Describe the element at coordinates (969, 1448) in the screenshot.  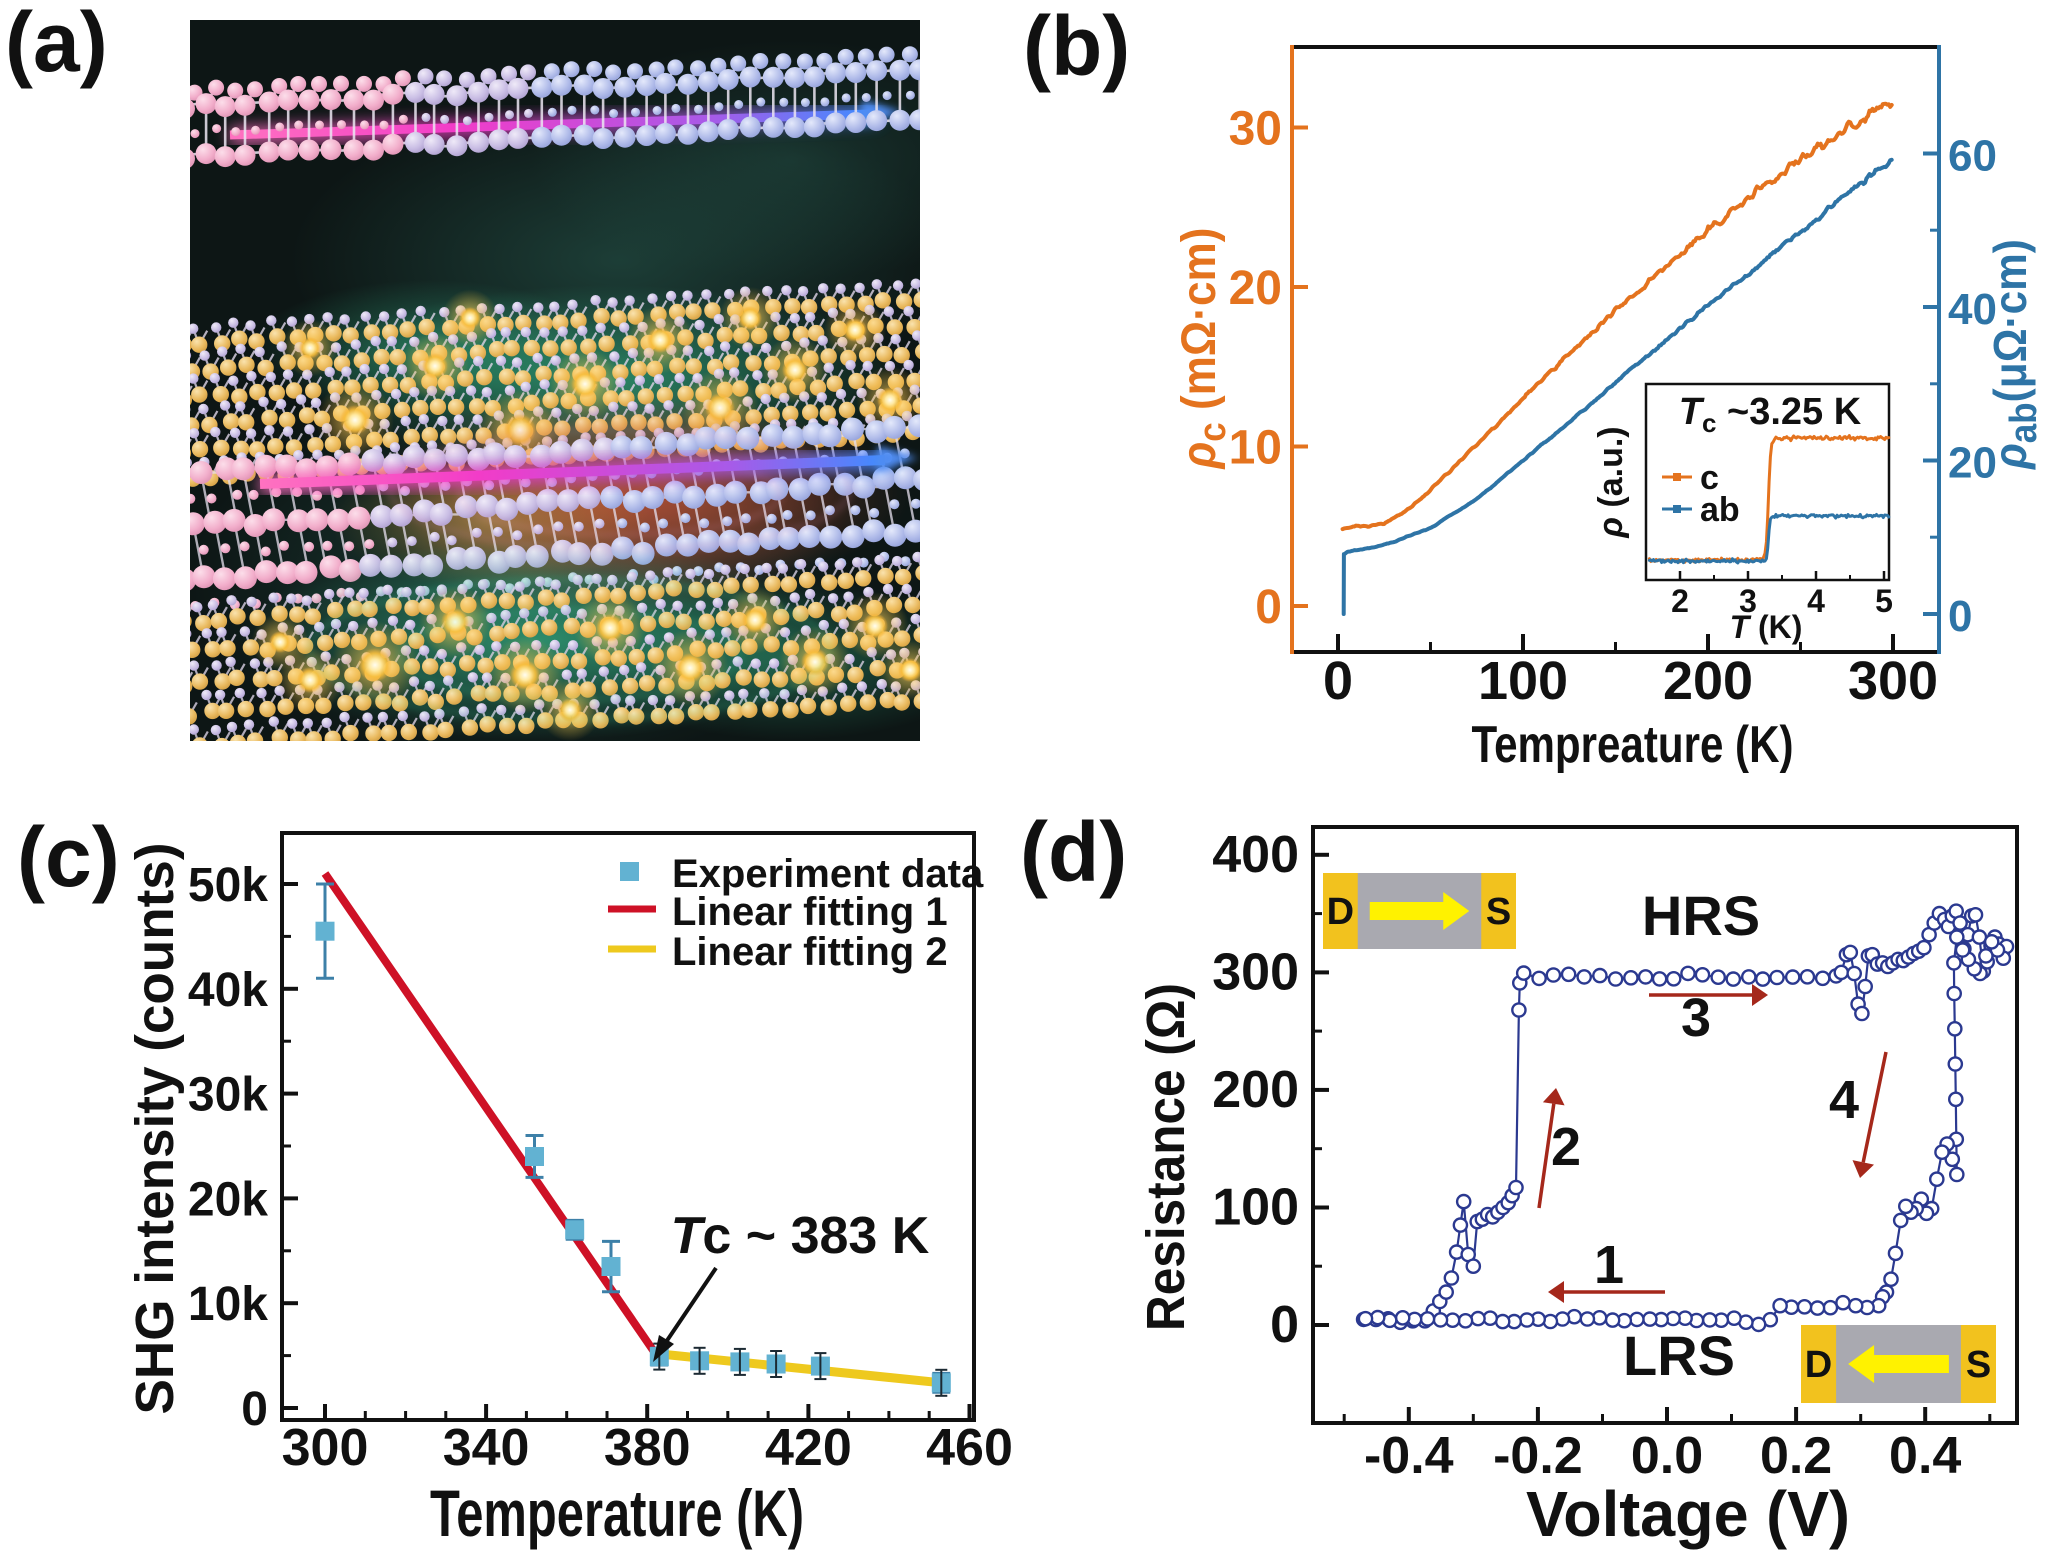
I see `svg-text: 460` at that location.